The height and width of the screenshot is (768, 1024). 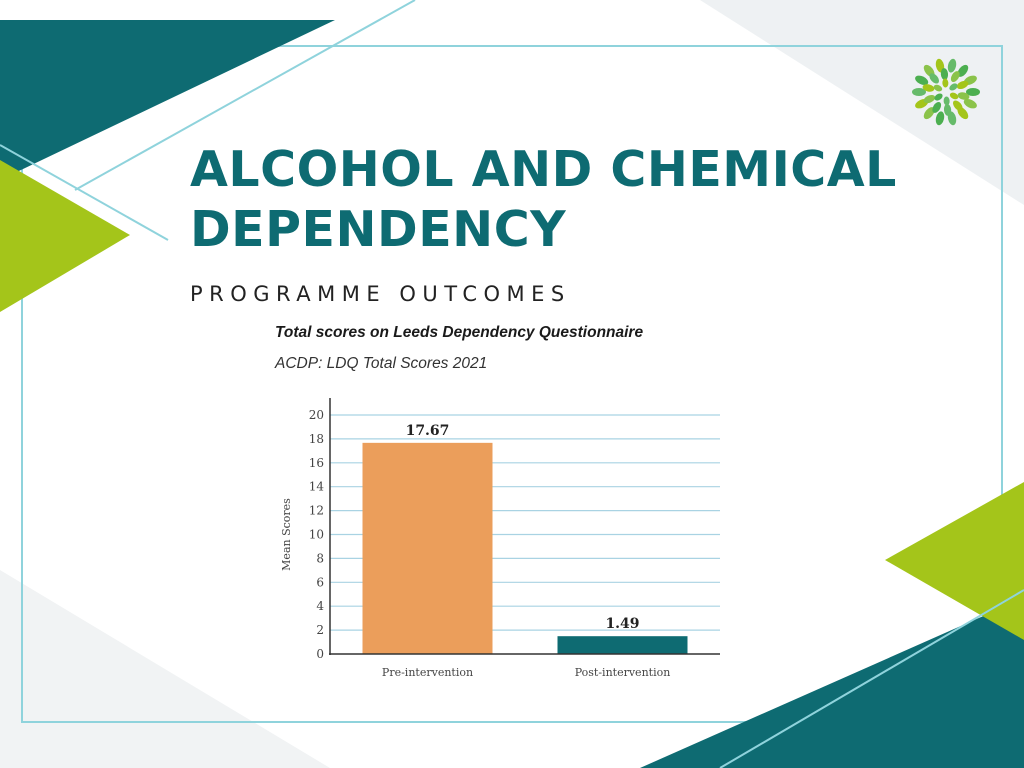 I want to click on x-tick-label: Pre-intervention, so click(x=427, y=672).